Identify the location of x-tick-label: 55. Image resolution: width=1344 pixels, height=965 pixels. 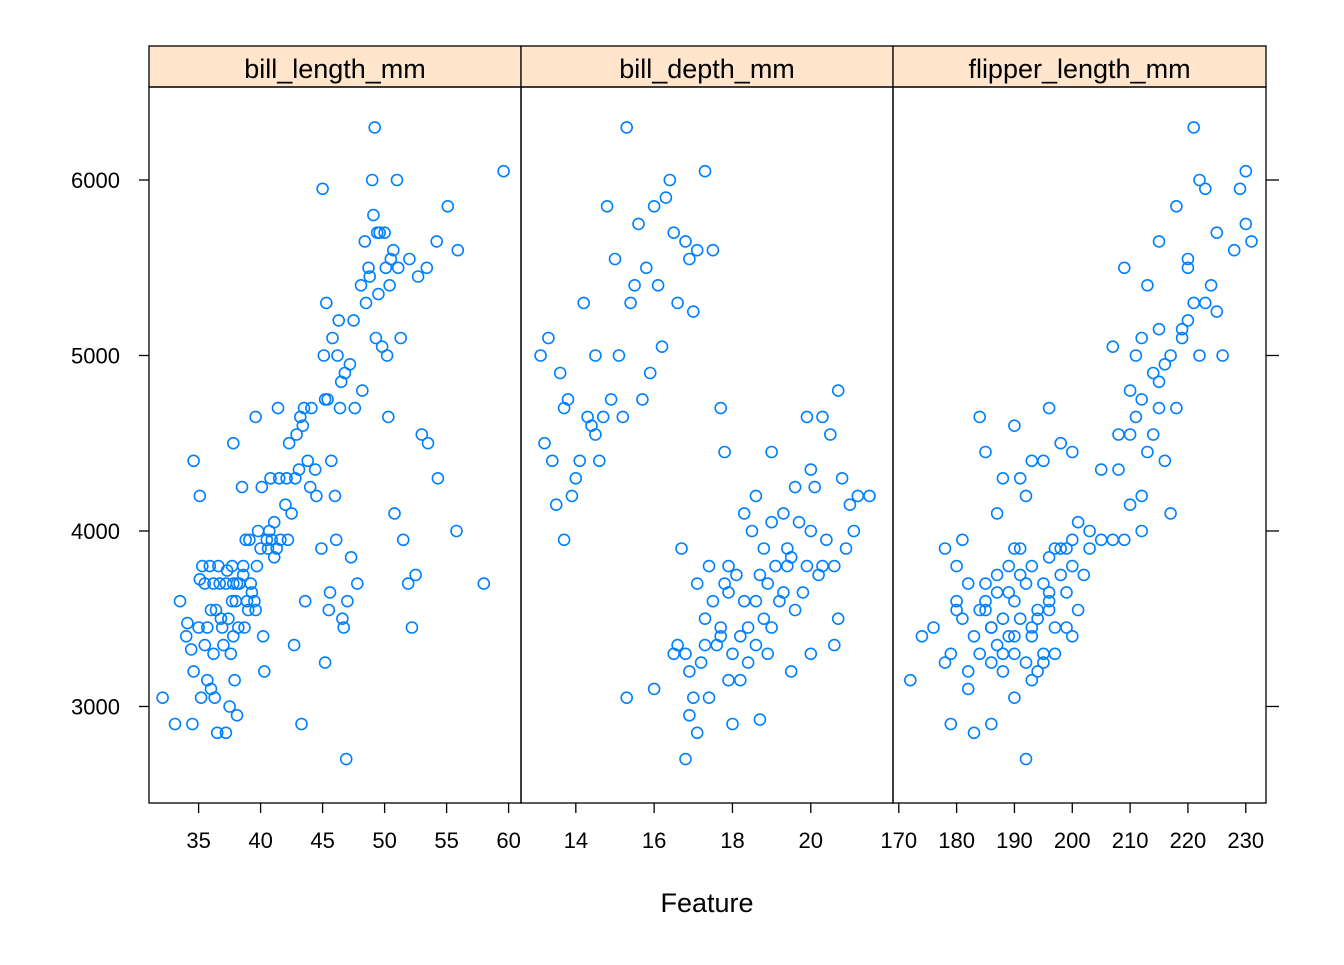
(446, 840).